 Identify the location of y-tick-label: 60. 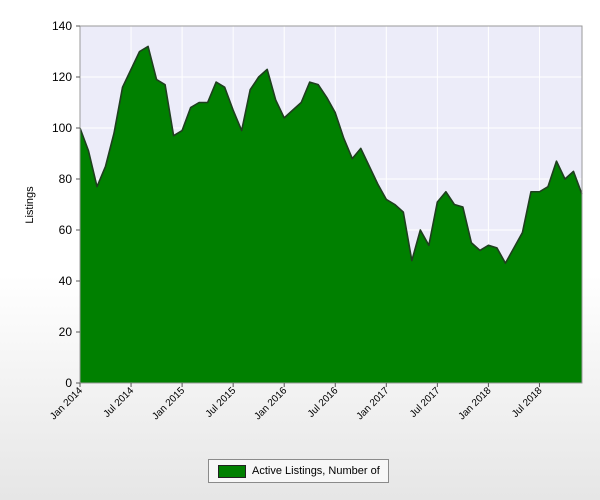
(66, 230).